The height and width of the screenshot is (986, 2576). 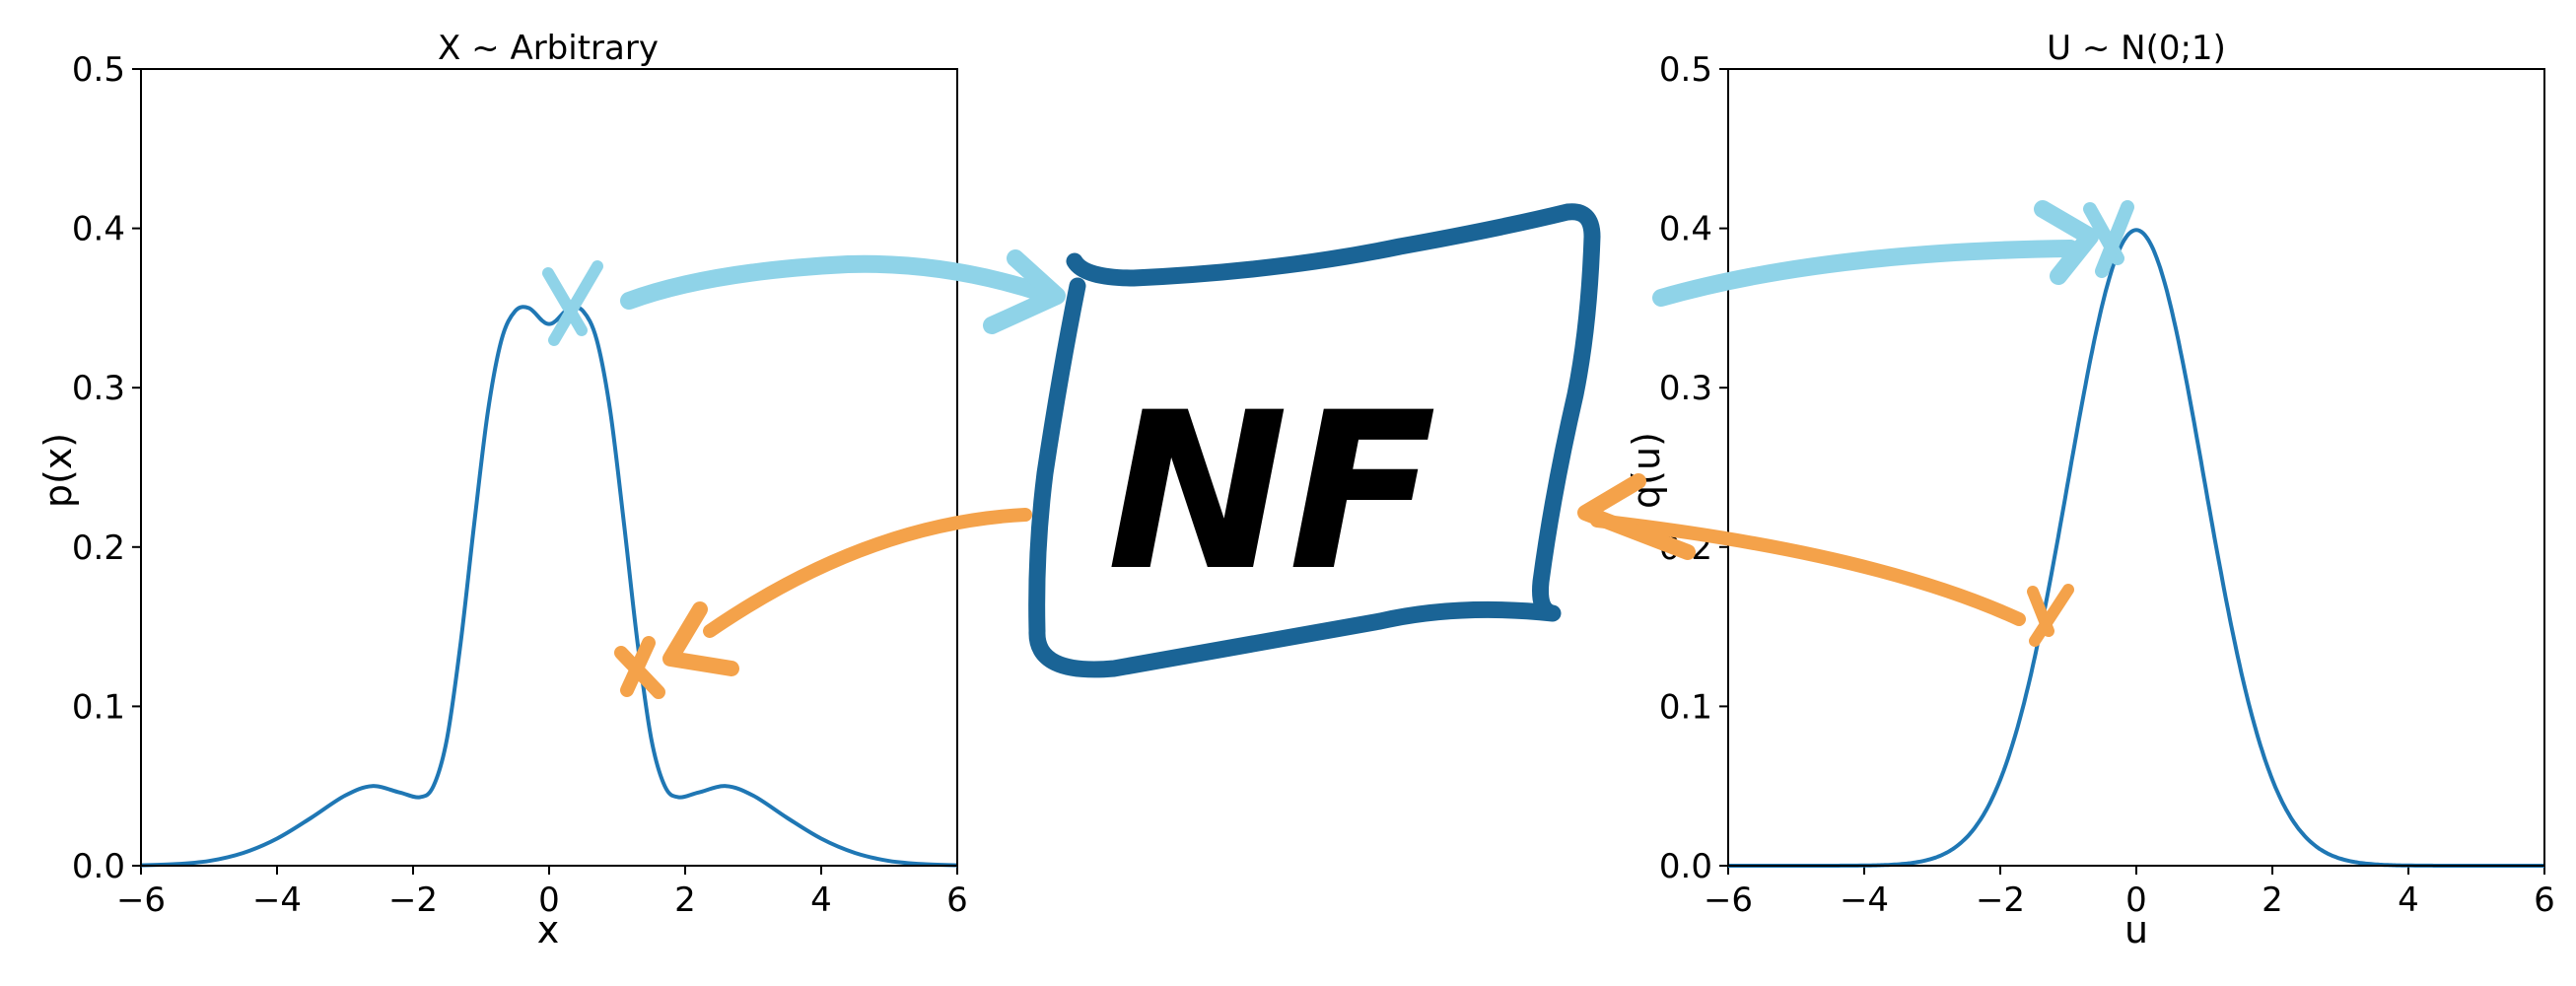 What do you see at coordinates (843, 292) in the screenshot?
I see `forward-arrow-x-to-nf` at bounding box center [843, 292].